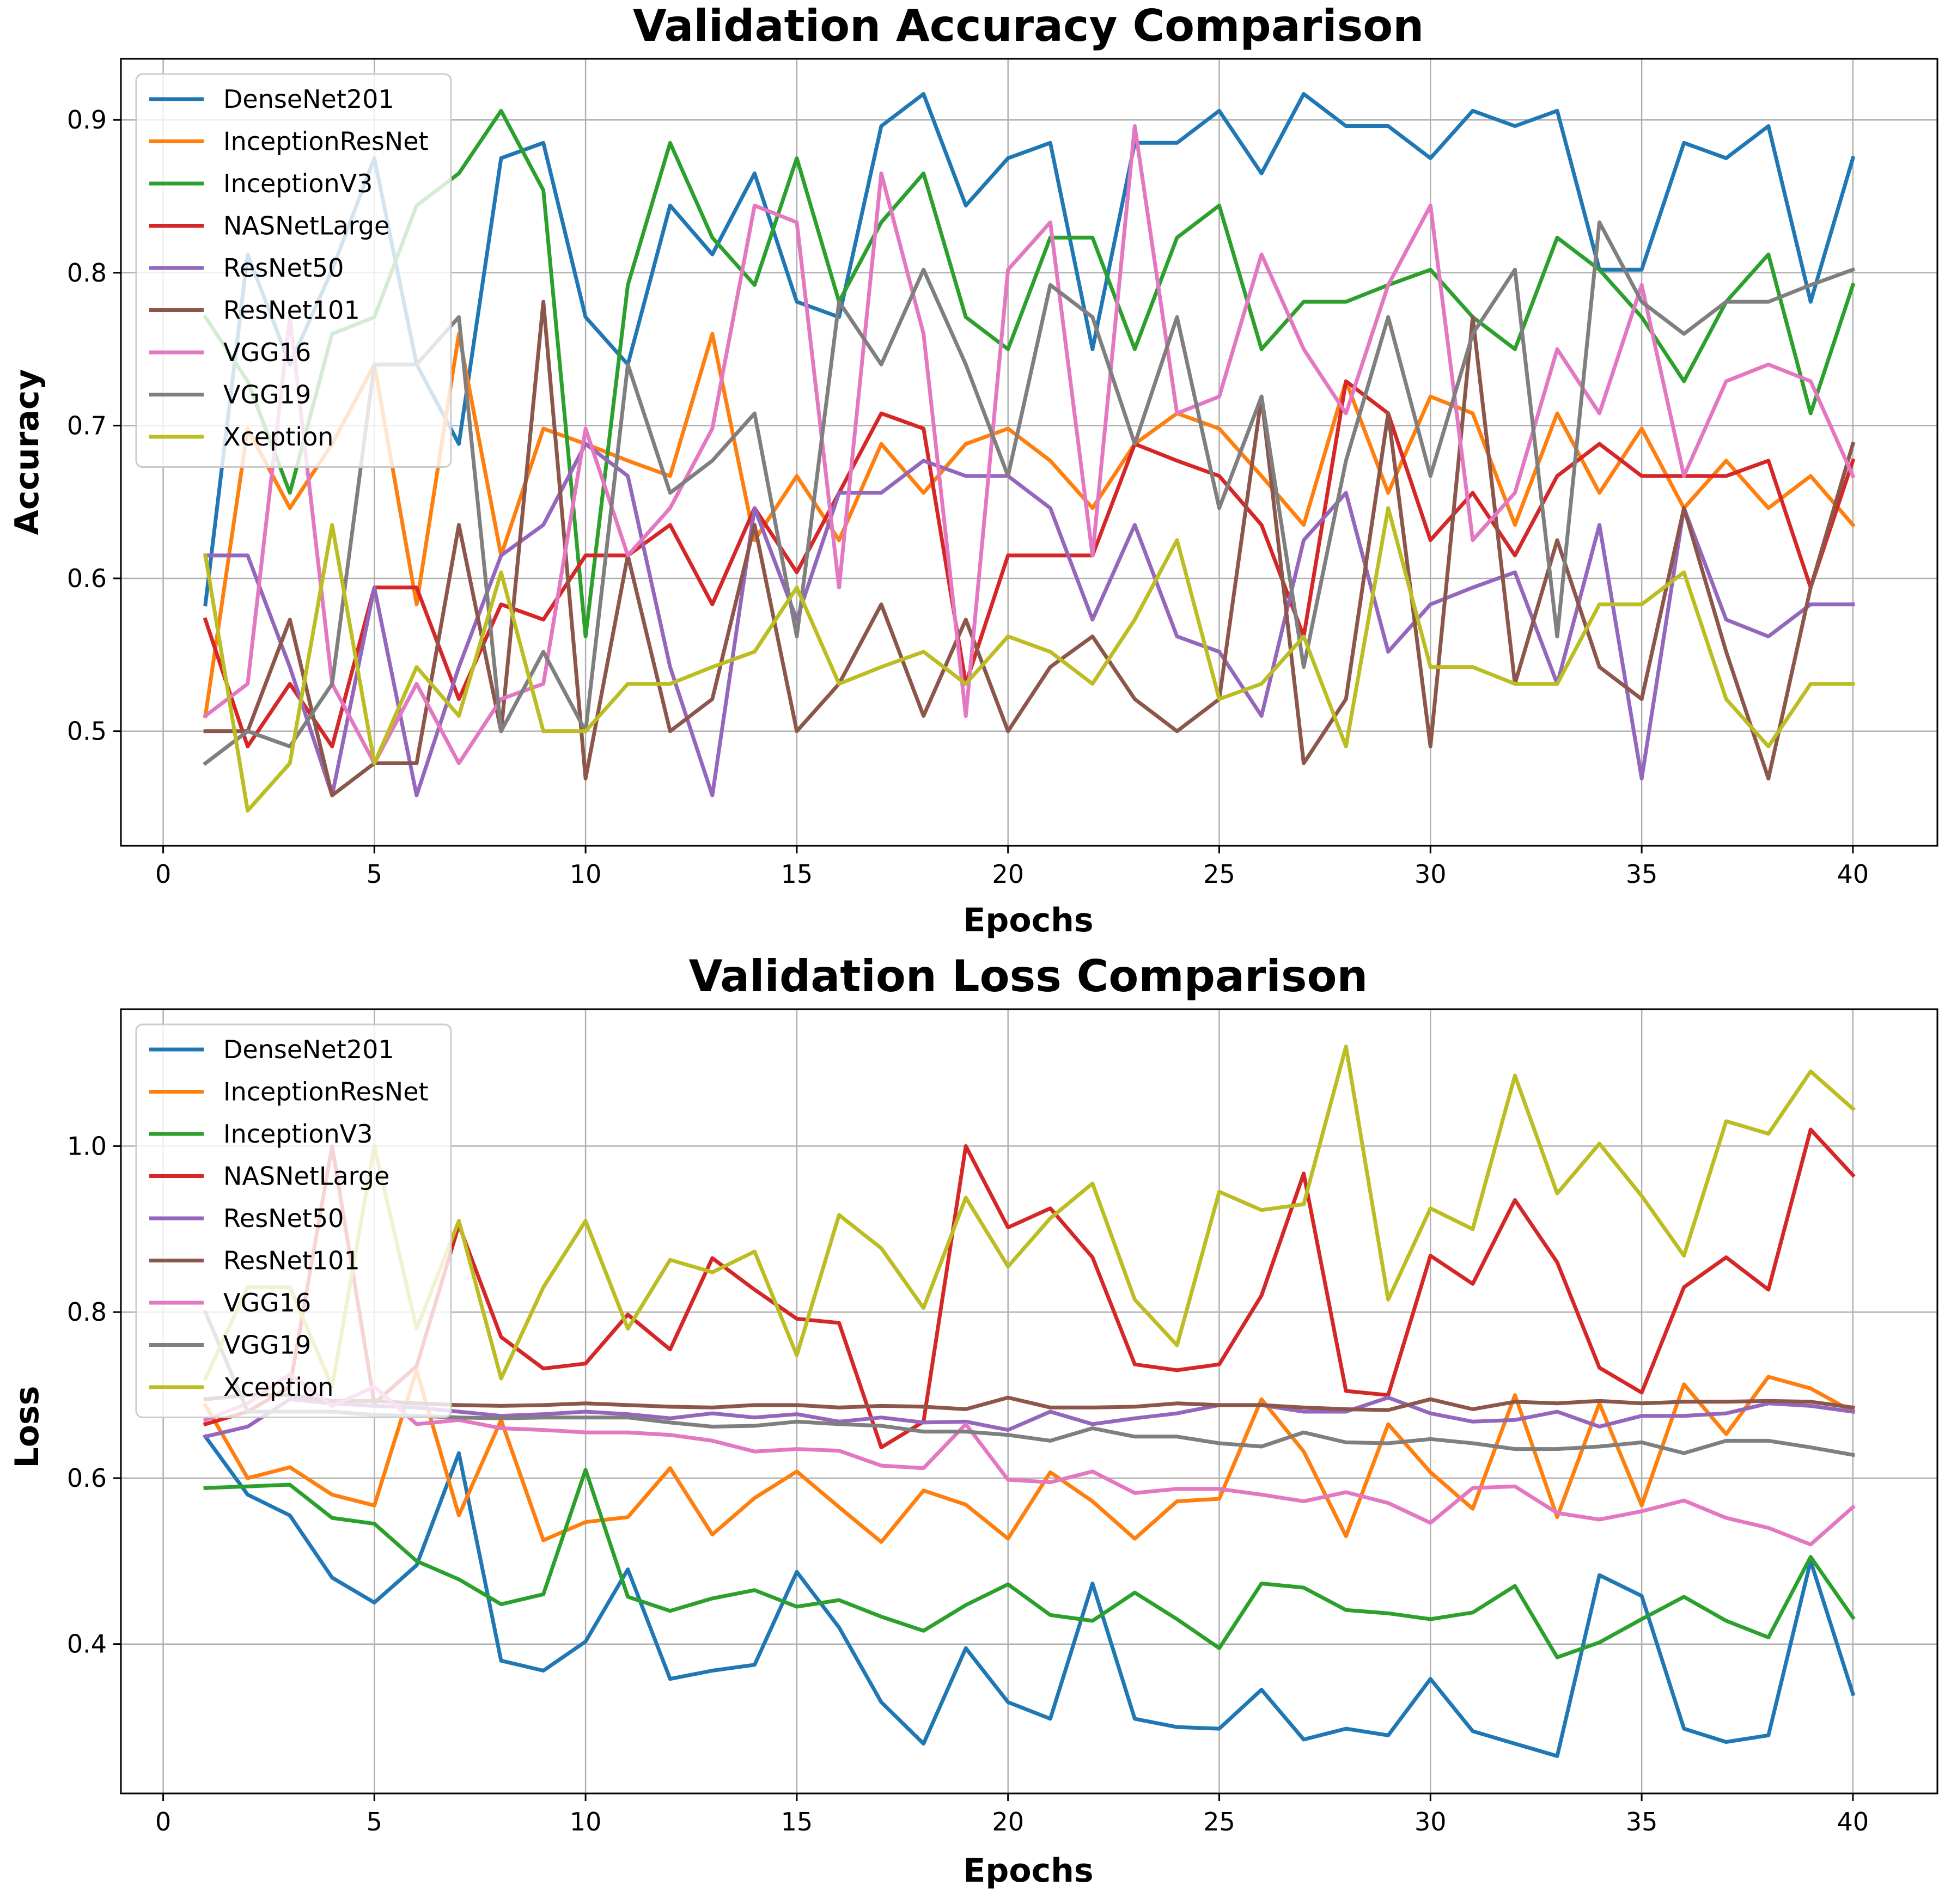  I want to click on loss-series-resnet101, so click(1029, 1402).